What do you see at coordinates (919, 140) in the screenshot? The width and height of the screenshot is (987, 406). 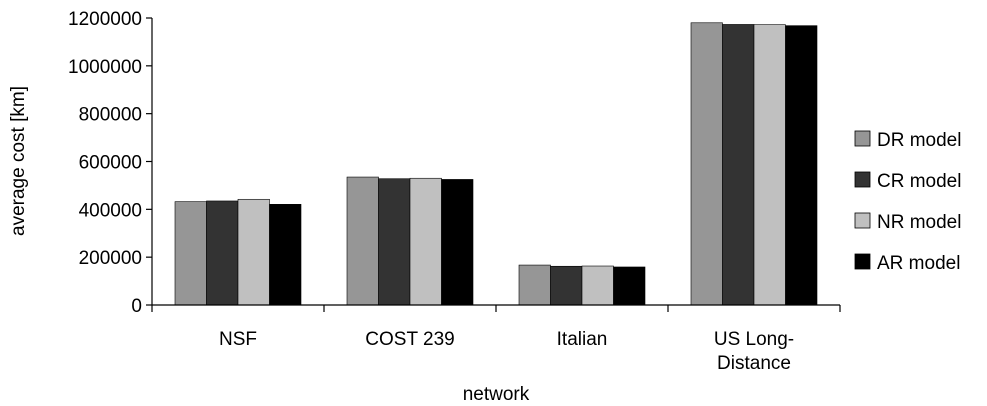 I see `legend-label: DR model` at bounding box center [919, 140].